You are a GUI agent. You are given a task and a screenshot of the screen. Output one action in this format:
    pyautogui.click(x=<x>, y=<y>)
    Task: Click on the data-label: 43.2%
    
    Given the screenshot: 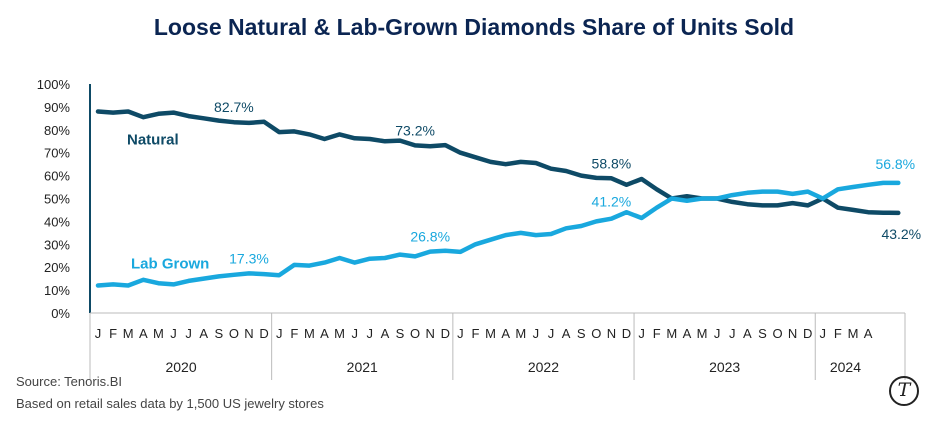 What is the action you would take?
    pyautogui.click(x=901, y=234)
    